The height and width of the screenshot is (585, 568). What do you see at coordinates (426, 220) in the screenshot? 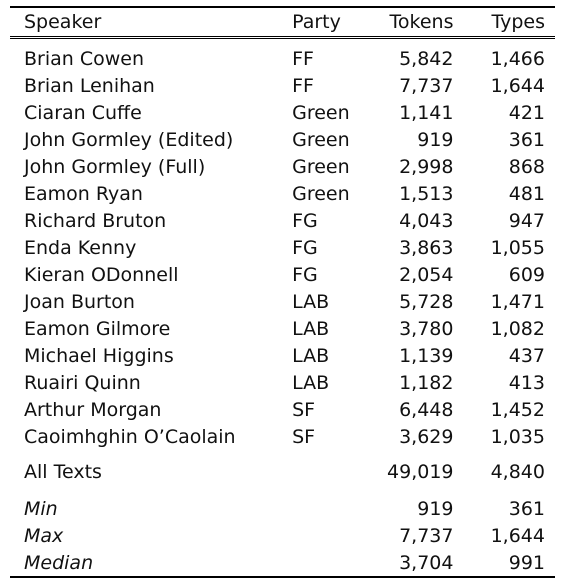
I see `tokens-cell: 4,043` at bounding box center [426, 220].